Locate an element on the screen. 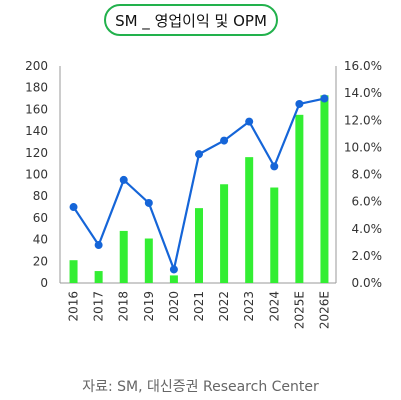 This screenshot has height=400, width=401. y-left-tick-label: 180 is located at coordinates (36, 88).